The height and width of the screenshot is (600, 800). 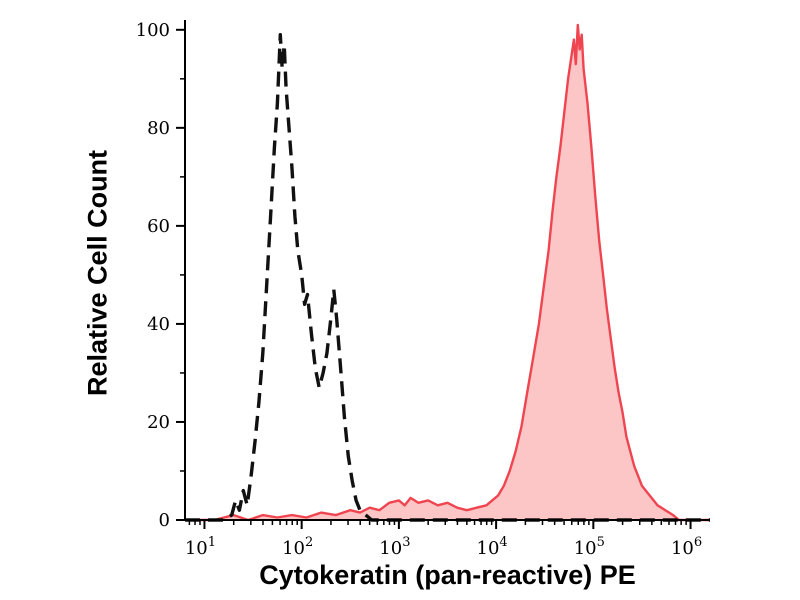 I want to click on y-tick-label: 80, so click(x=158, y=128).